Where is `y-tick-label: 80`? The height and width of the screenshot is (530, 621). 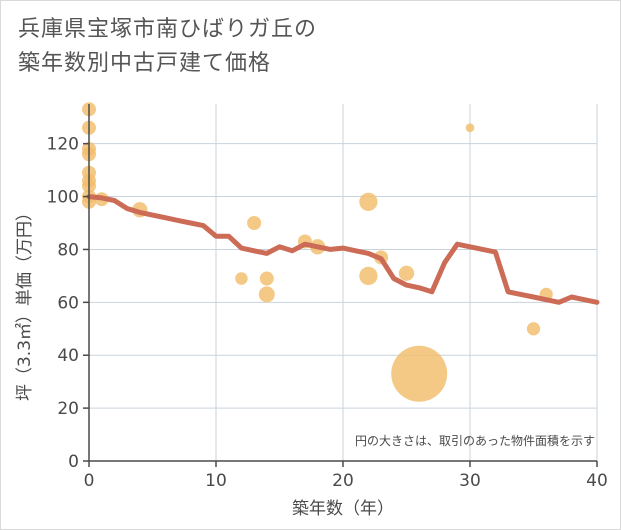
y-tick-label: 80 is located at coordinates (68, 250).